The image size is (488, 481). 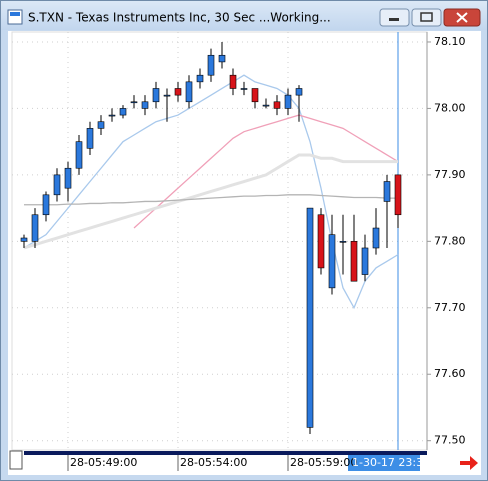 I want to click on x-tick-label: 28-05:54:00, so click(x=213, y=462).